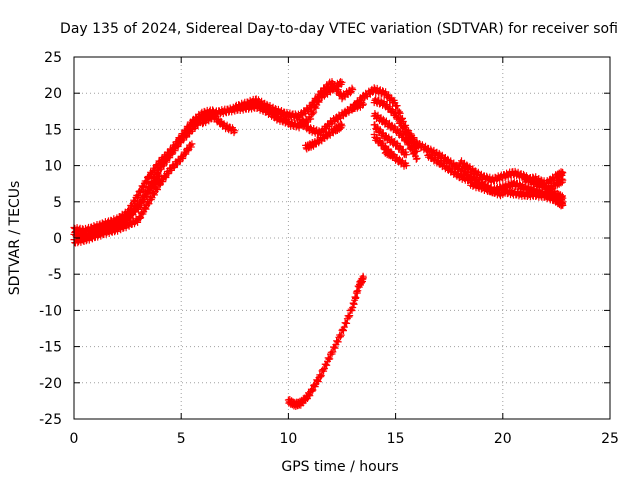 The height and width of the screenshot is (480, 640). I want to click on y-tick-label: 25, so click(53, 58).